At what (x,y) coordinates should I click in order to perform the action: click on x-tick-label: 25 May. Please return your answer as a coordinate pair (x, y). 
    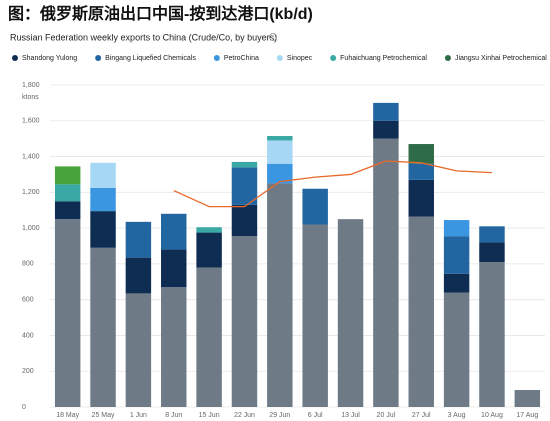
    Looking at the image, I should click on (103, 415).